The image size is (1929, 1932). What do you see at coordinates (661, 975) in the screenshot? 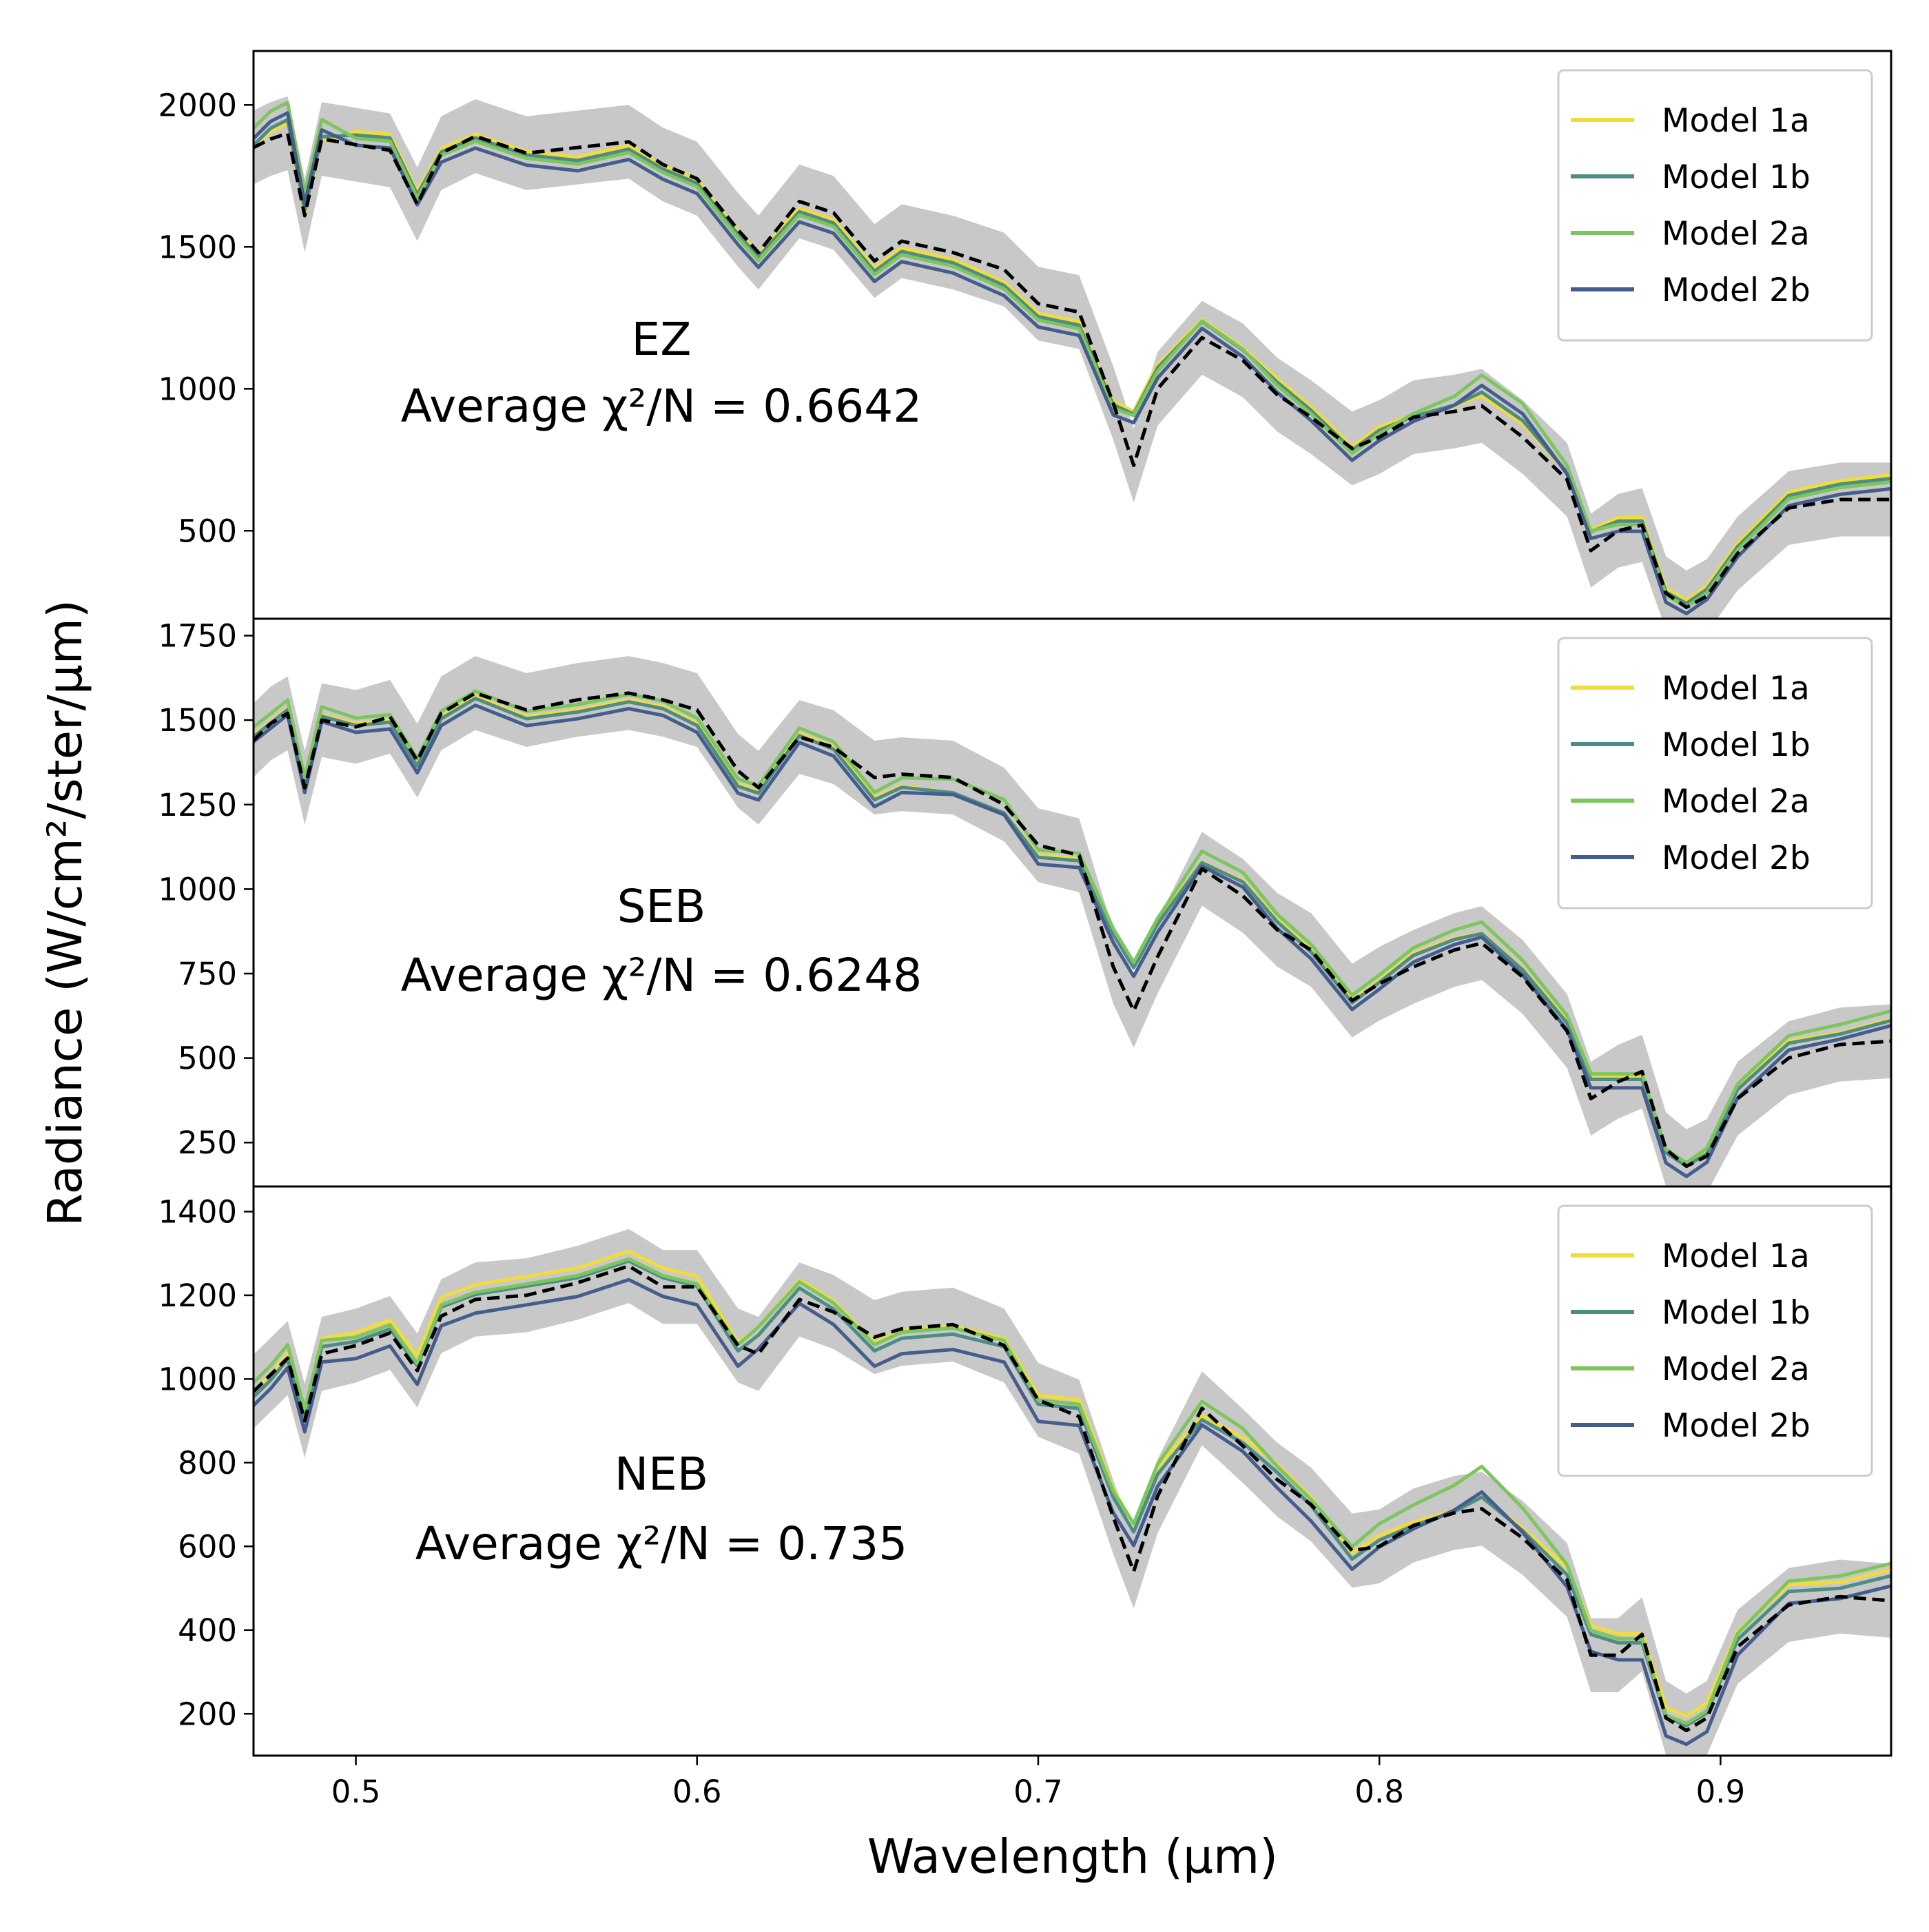
I see `chi-square-label: Average χ²/N = 0.6248` at bounding box center [661, 975].